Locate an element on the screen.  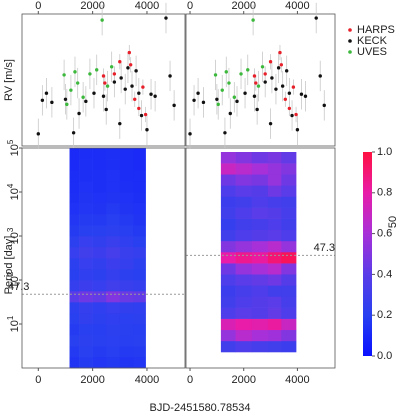
colorbar-tick-label: 0.4 is located at coordinates (384, 274).